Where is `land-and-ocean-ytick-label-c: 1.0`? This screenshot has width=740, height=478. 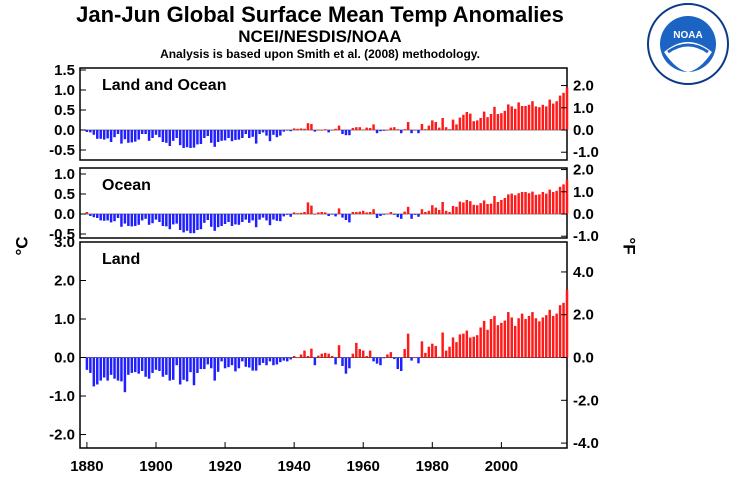
land-and-ocean-ytick-label-c: 1.0 is located at coordinates (64, 90).